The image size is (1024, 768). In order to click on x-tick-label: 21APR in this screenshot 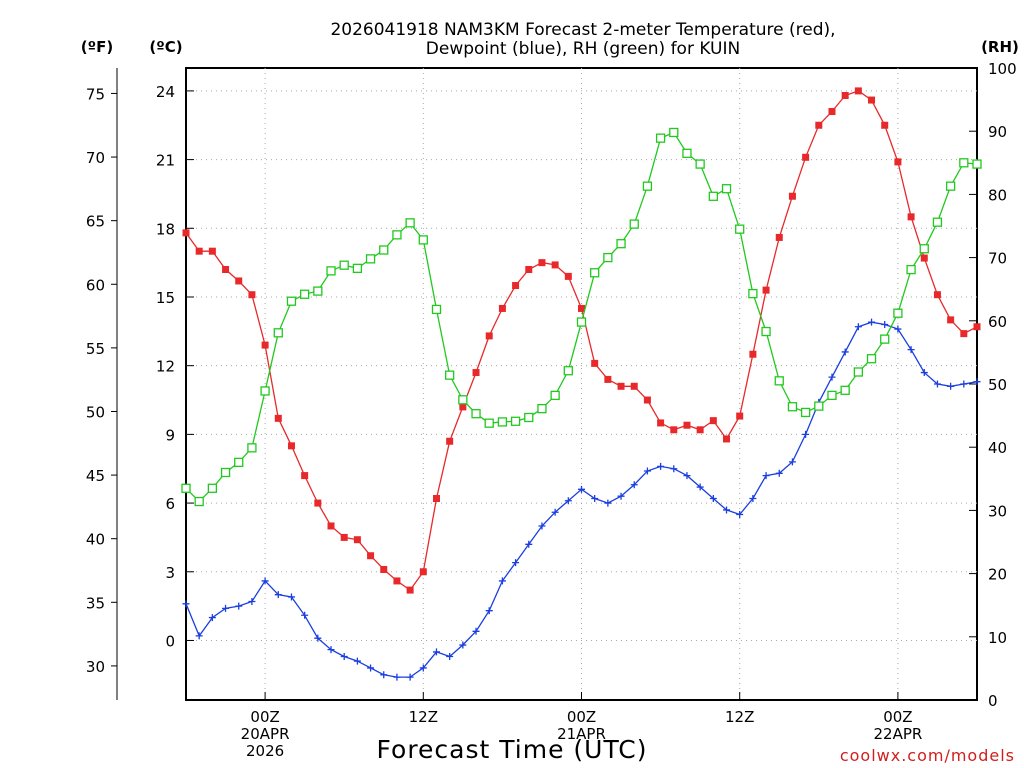, I will do `click(581, 734)`.